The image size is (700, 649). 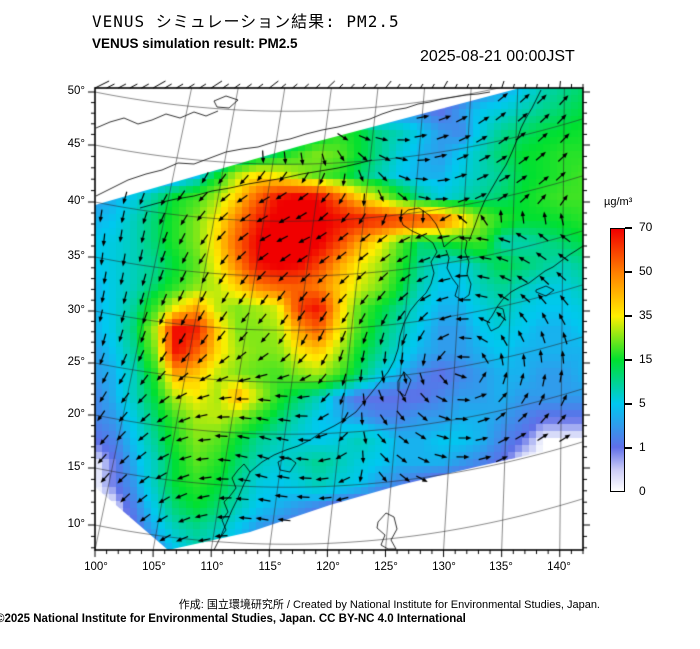 What do you see at coordinates (246, 21) in the screenshot?
I see `page-title-japanese: VENUS シミュレーション結果: PM2.5` at bounding box center [246, 21].